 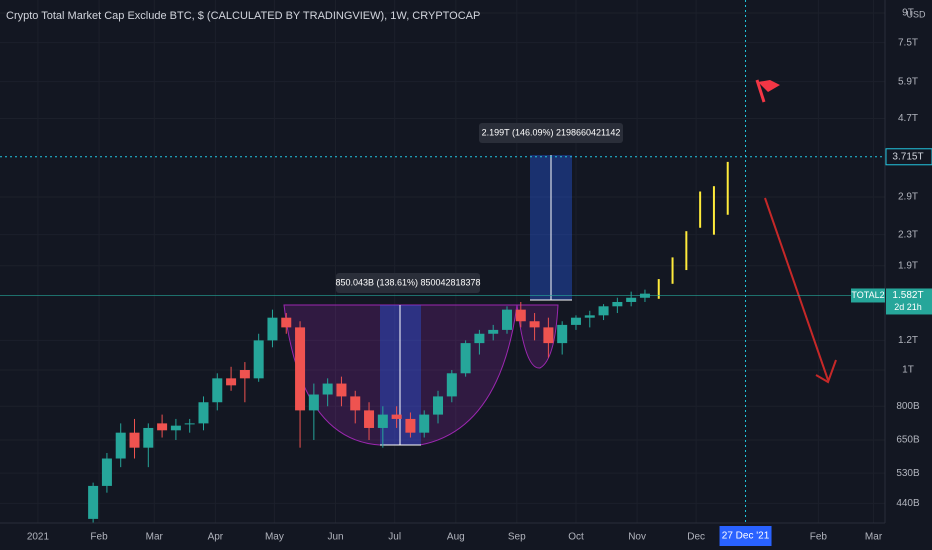 I want to click on y-tick-label: 4.7T, so click(x=908, y=118).